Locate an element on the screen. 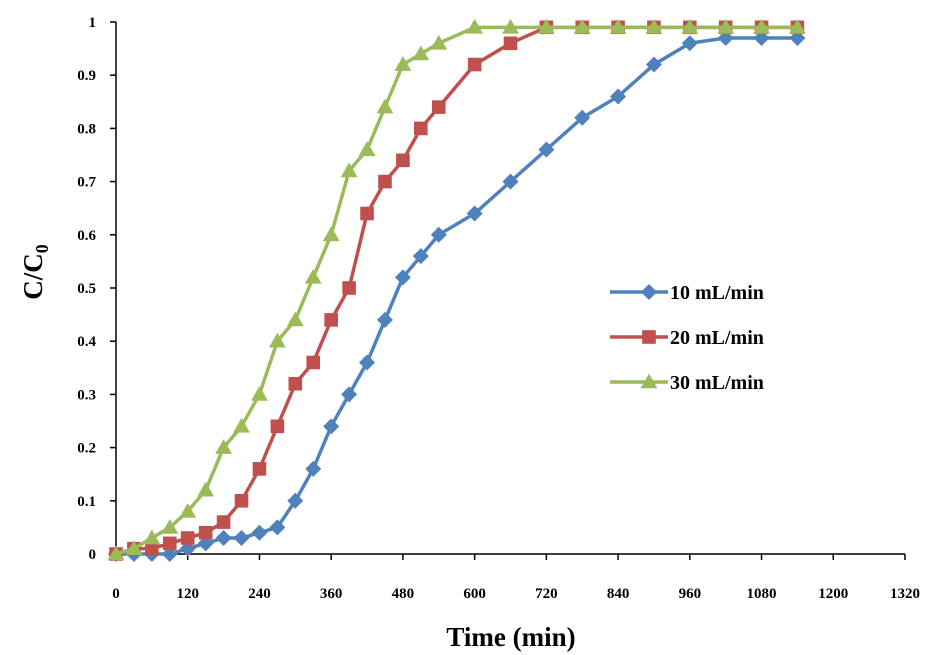 The image size is (928, 655). x-tick-label: 1200 is located at coordinates (833, 594).